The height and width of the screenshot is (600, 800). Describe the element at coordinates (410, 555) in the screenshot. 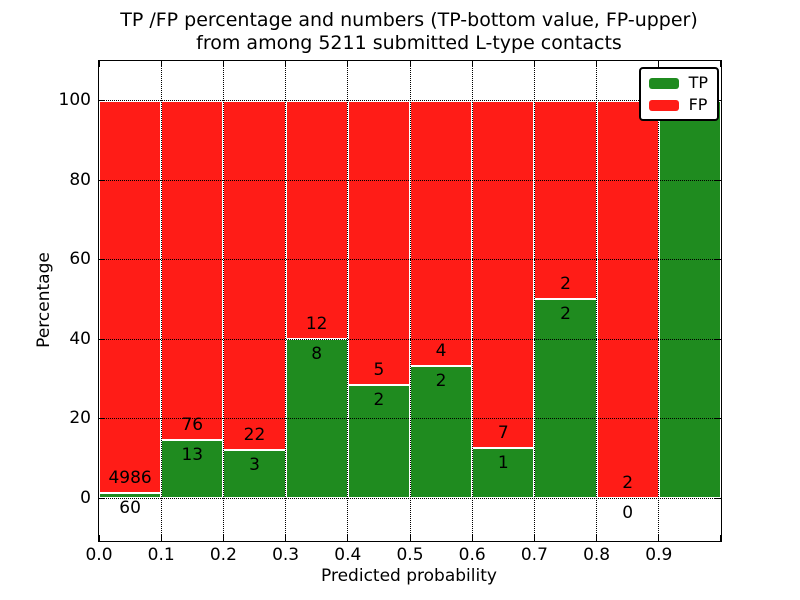

I see `x-tick-label: 0.5` at that location.